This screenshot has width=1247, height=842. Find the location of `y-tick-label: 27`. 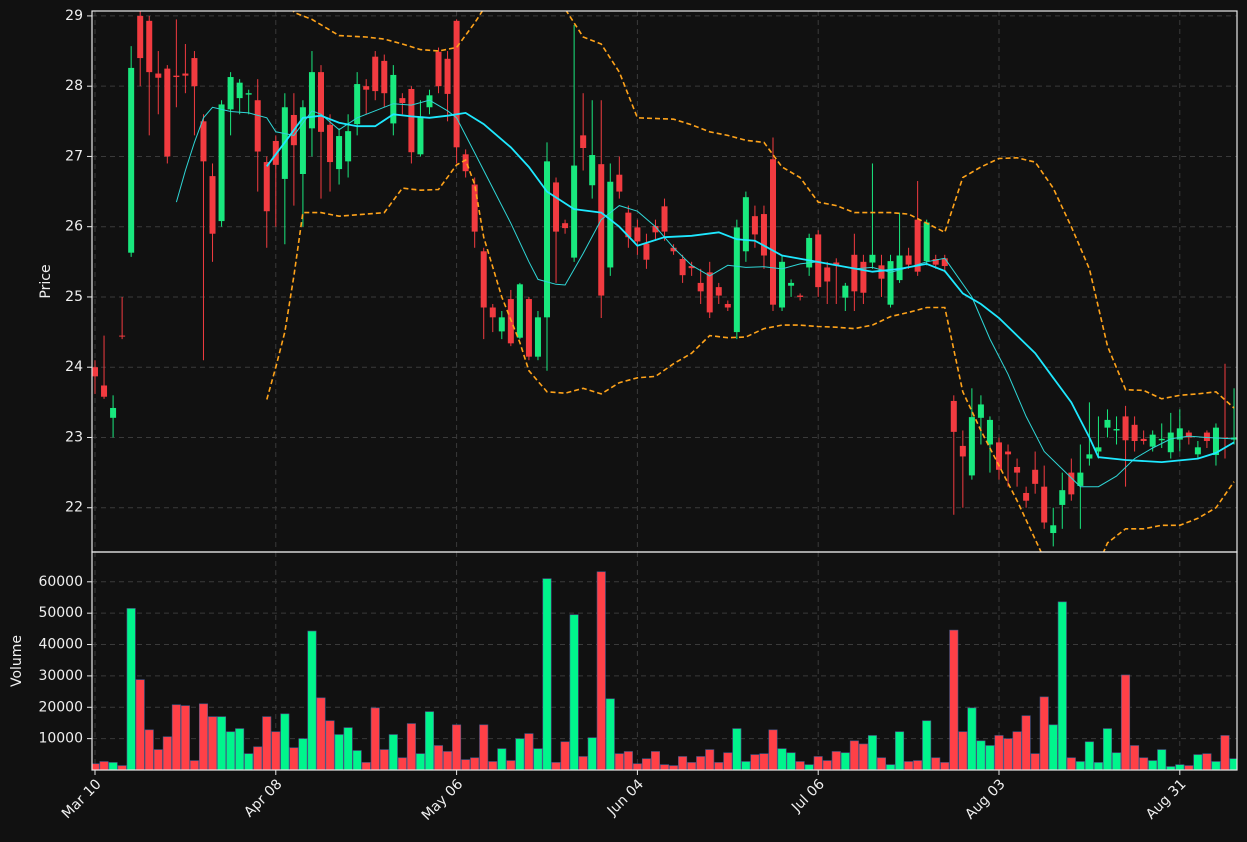

y-tick-label: 27 is located at coordinates (74, 156).